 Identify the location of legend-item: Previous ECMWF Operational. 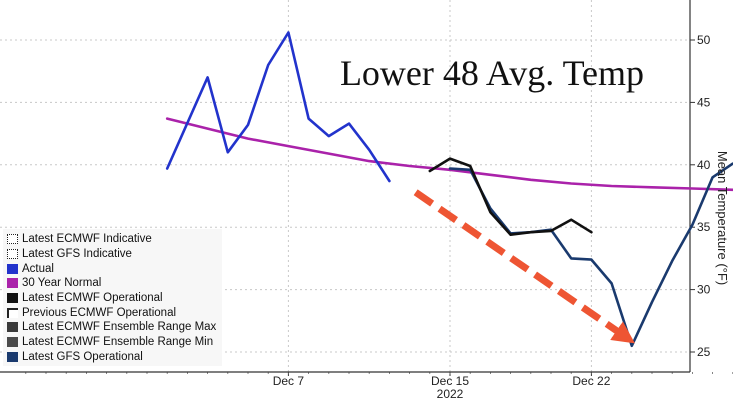
(114, 312).